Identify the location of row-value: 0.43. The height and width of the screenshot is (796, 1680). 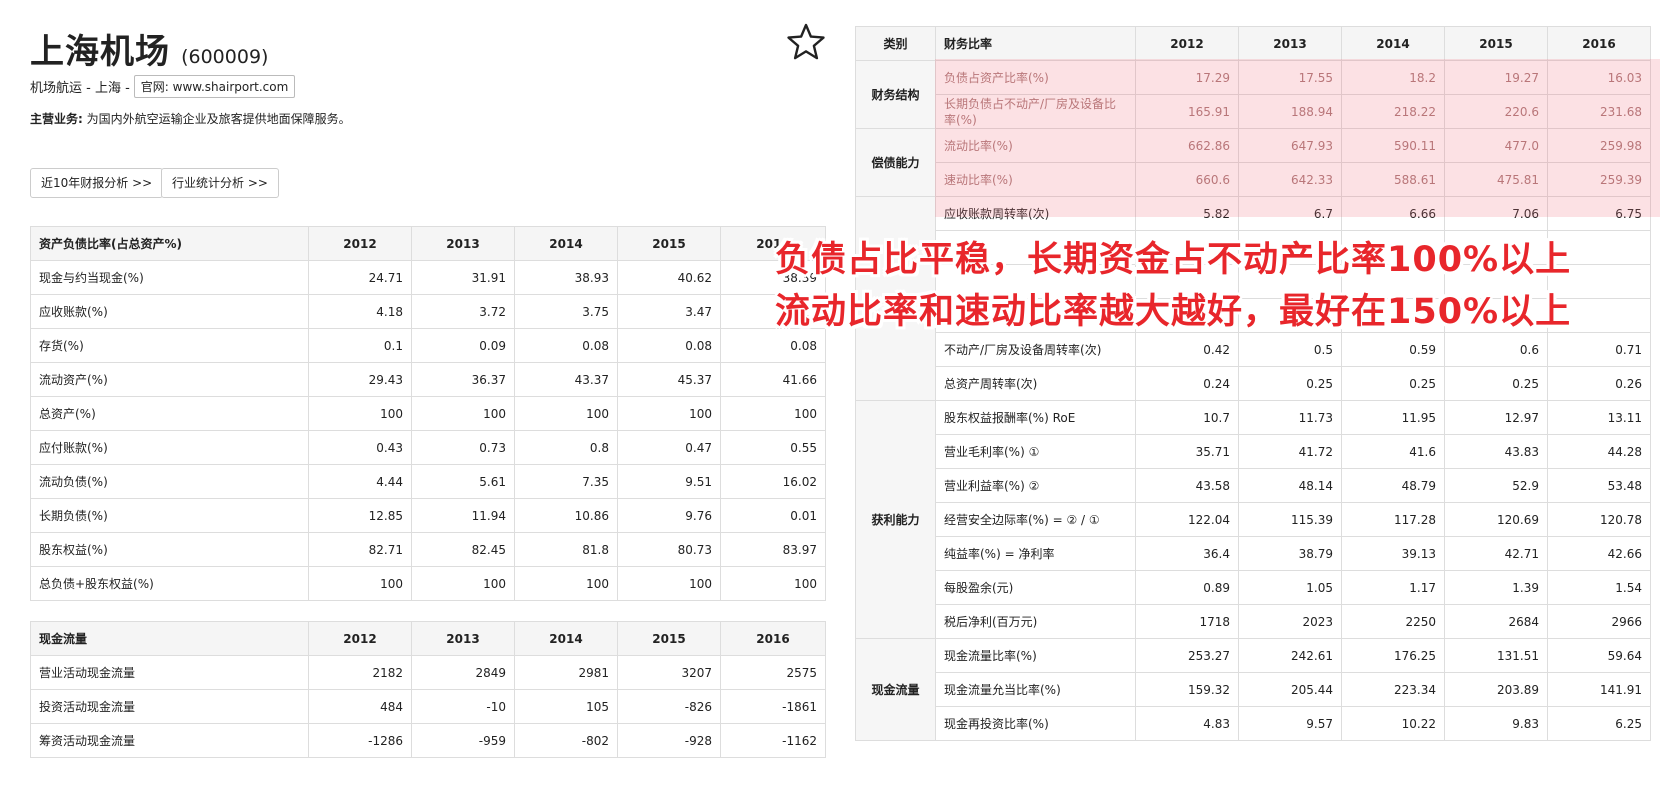
(360, 447).